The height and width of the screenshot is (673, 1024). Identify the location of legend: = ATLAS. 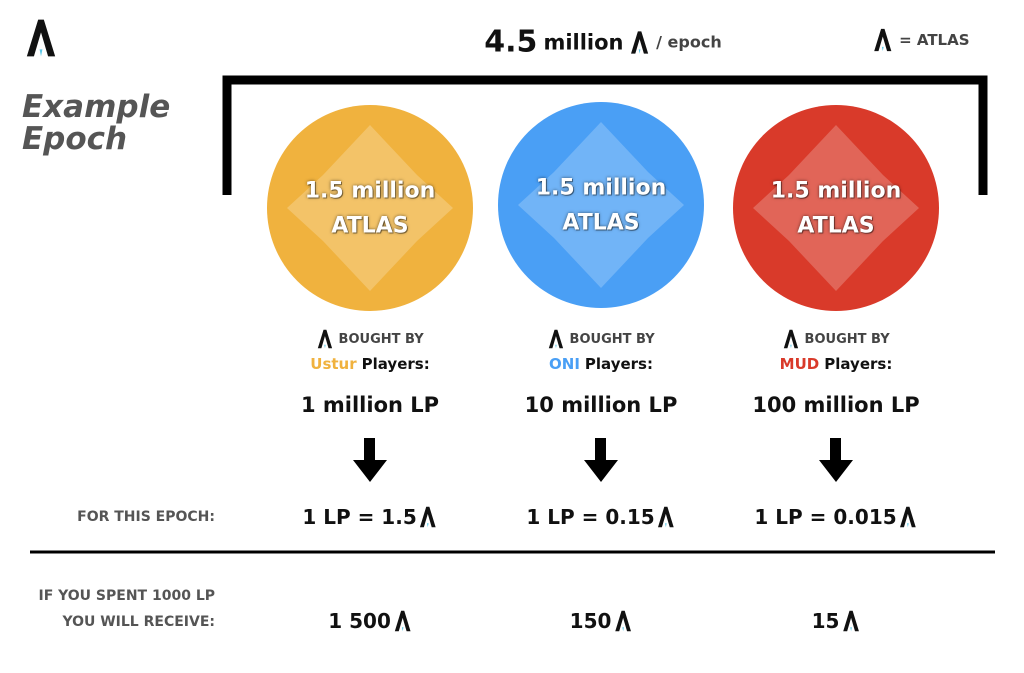
(921, 40).